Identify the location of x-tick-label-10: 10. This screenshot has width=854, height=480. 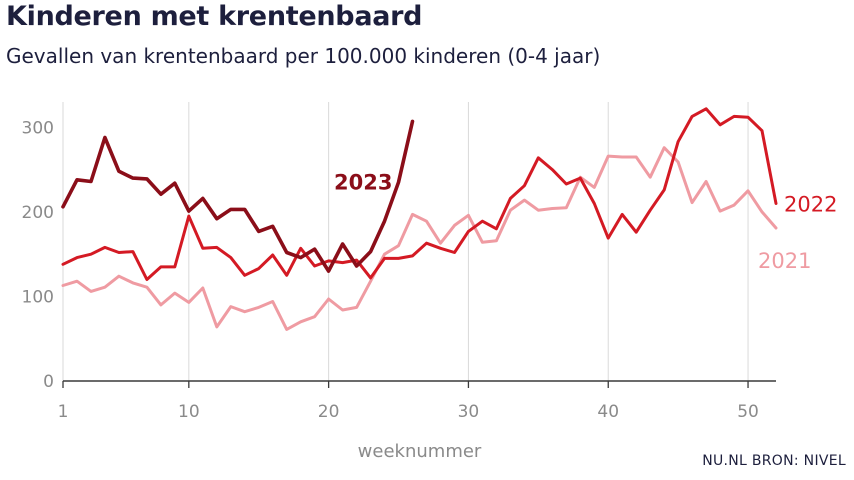
(189, 412).